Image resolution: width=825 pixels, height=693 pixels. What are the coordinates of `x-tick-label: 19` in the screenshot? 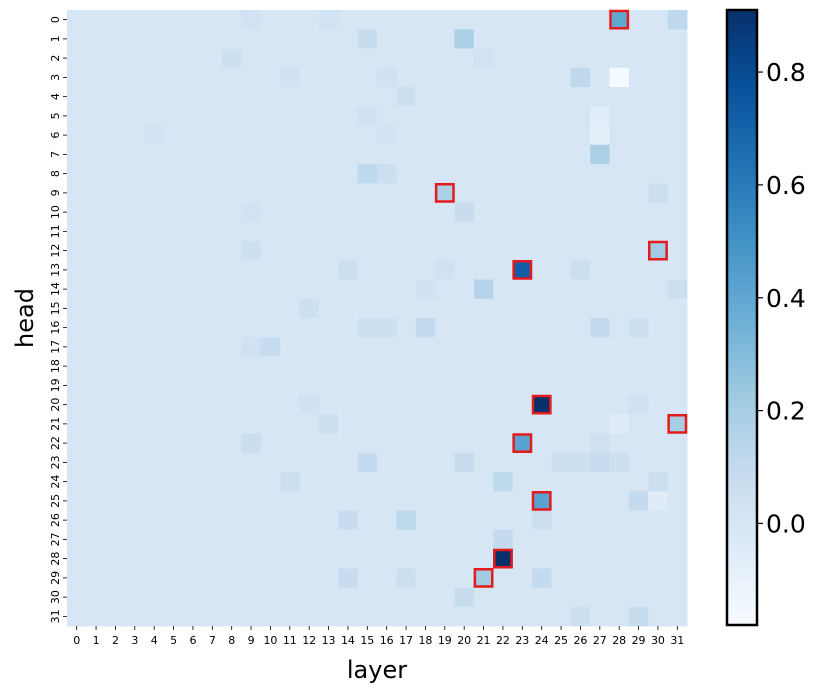 It's located at (445, 640).